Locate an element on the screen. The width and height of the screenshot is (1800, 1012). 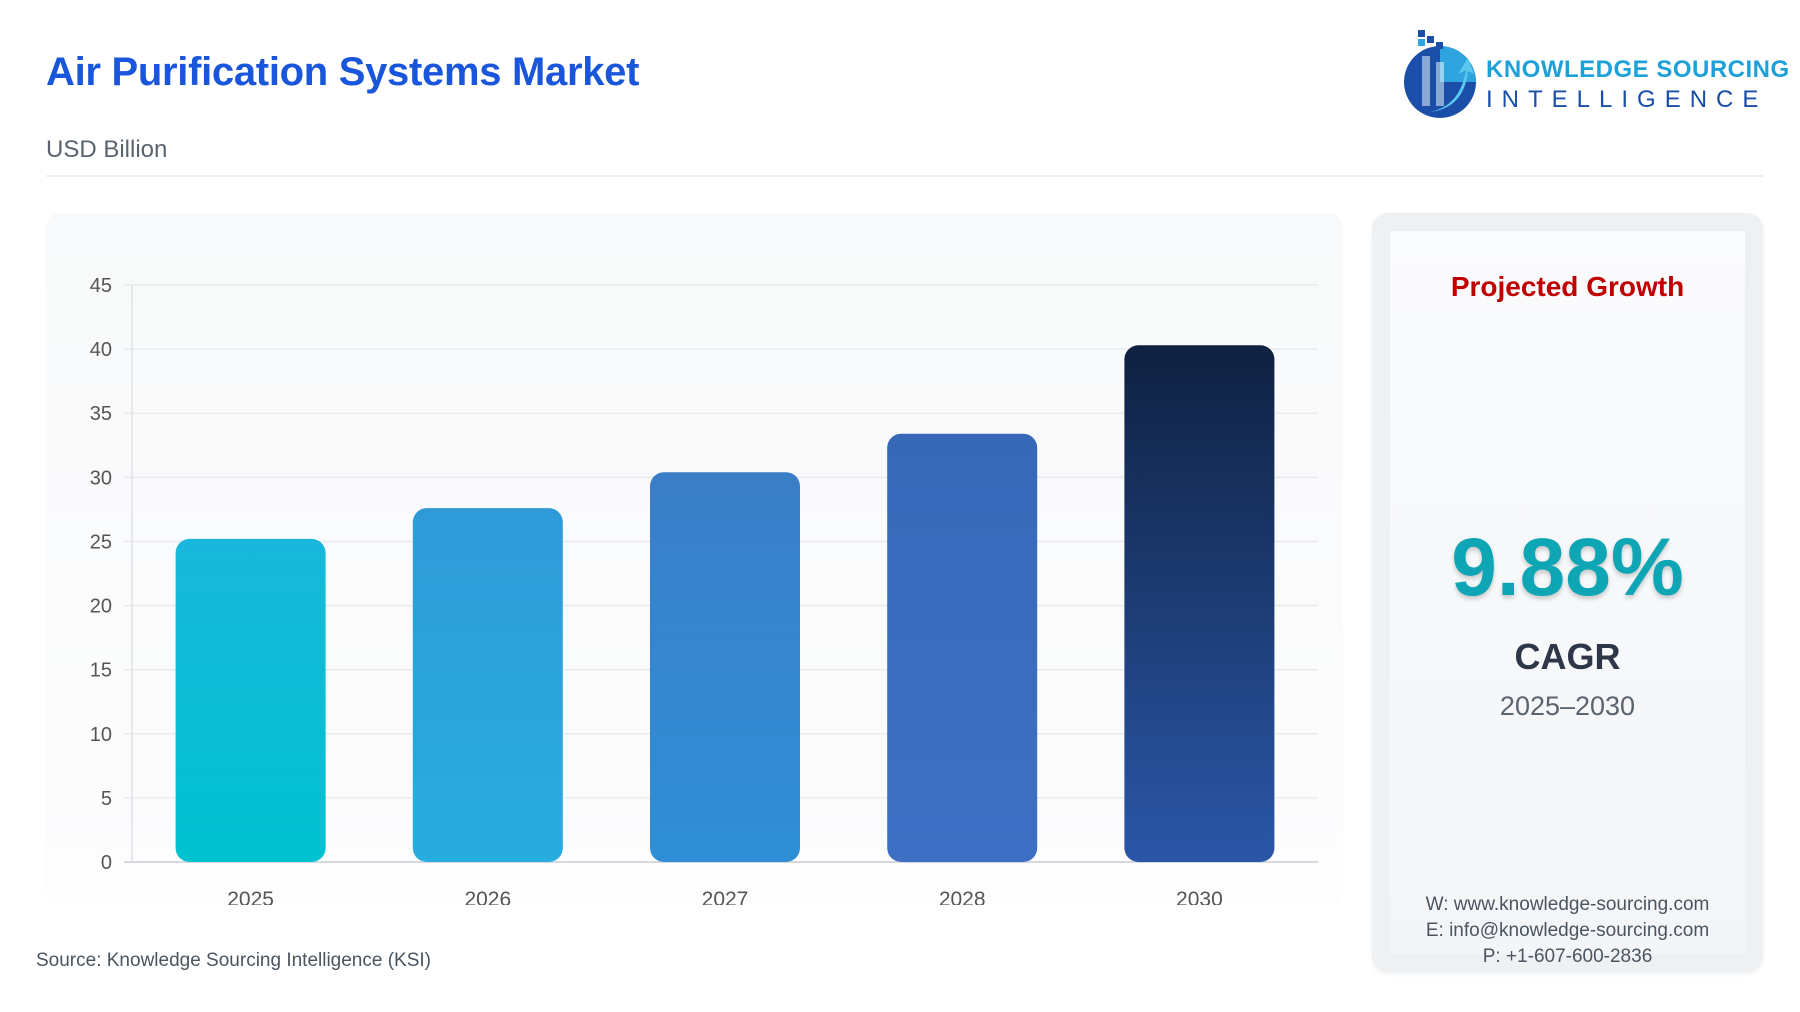
y-tick-label: 35 is located at coordinates (101, 414).